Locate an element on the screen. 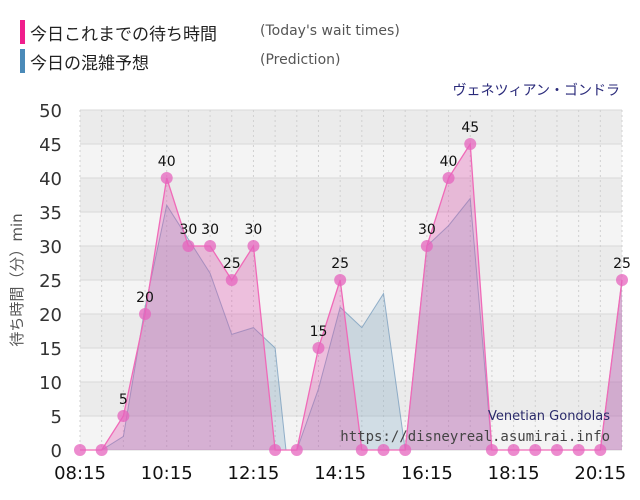 This screenshot has width=640, height=500. y-tick-label: 45 is located at coordinates (50, 145).